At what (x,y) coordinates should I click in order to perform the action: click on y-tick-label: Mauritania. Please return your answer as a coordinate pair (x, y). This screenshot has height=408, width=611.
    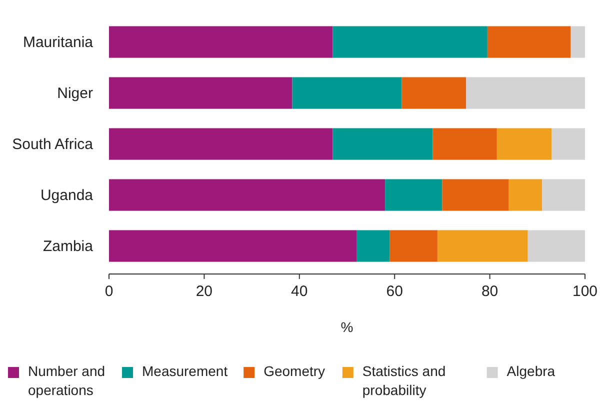
    Looking at the image, I should click on (58, 43).